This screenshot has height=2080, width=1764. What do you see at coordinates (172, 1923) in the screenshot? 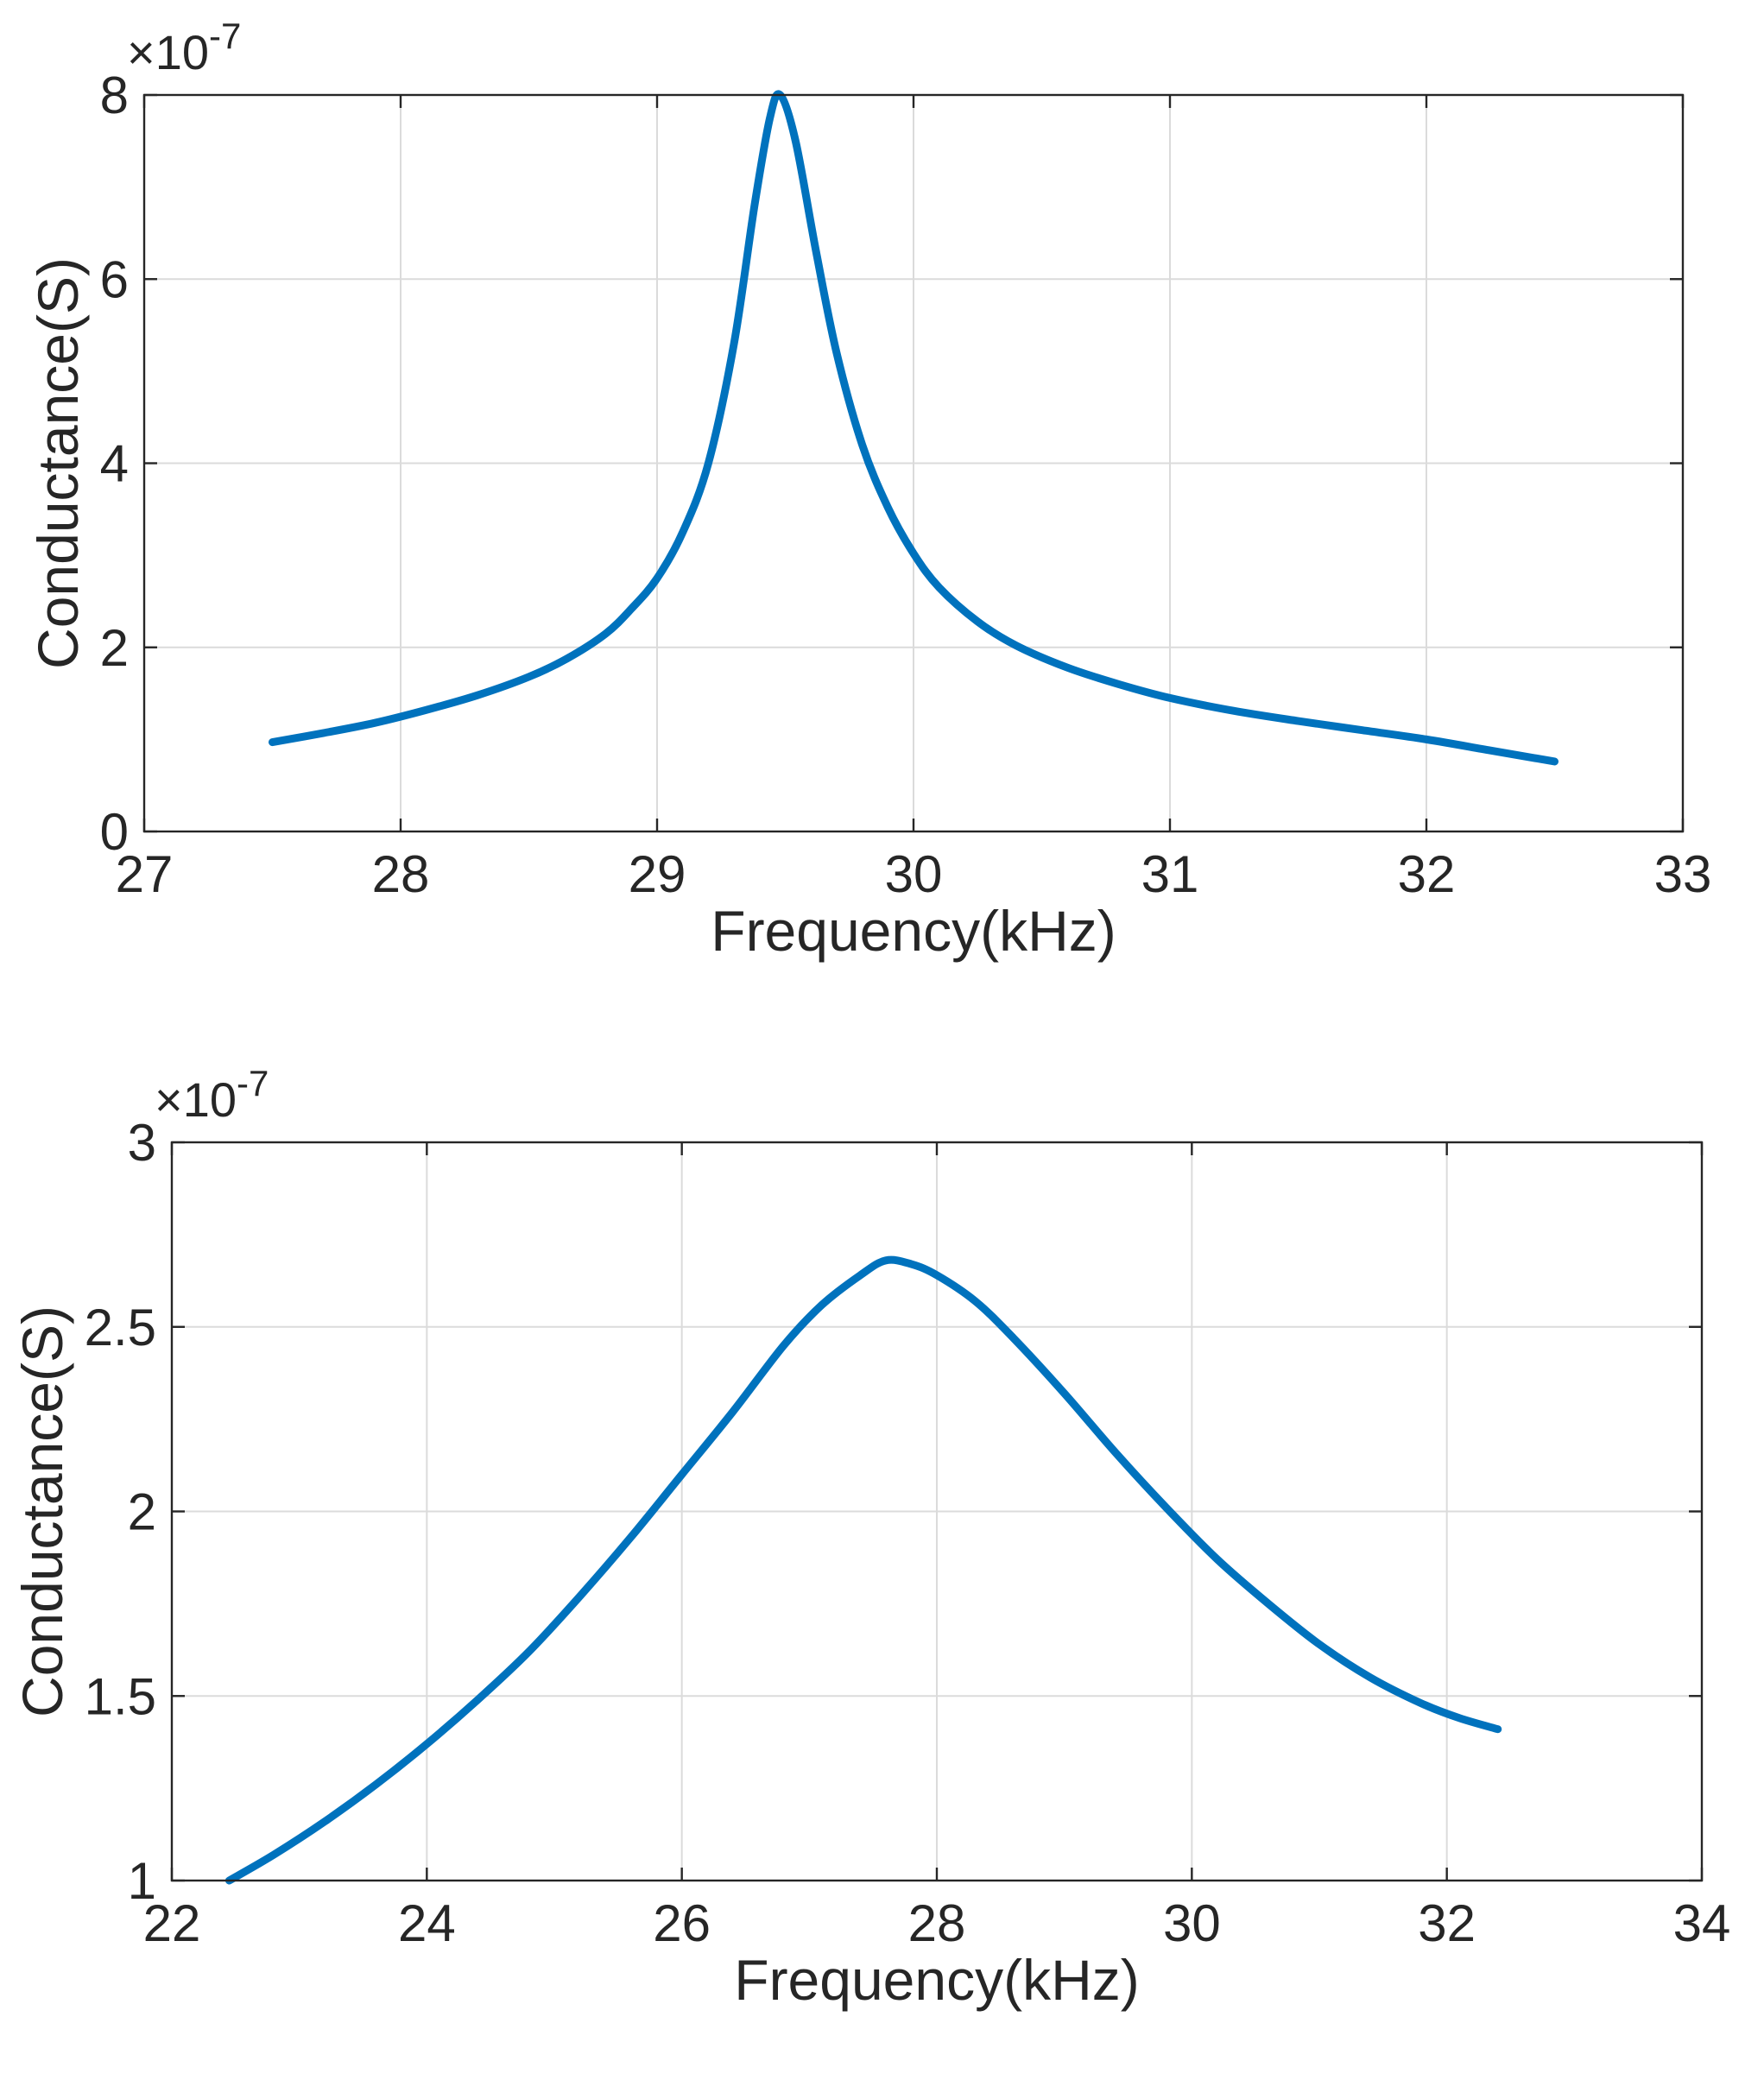
I see `x-tick-label: 22` at bounding box center [172, 1923].